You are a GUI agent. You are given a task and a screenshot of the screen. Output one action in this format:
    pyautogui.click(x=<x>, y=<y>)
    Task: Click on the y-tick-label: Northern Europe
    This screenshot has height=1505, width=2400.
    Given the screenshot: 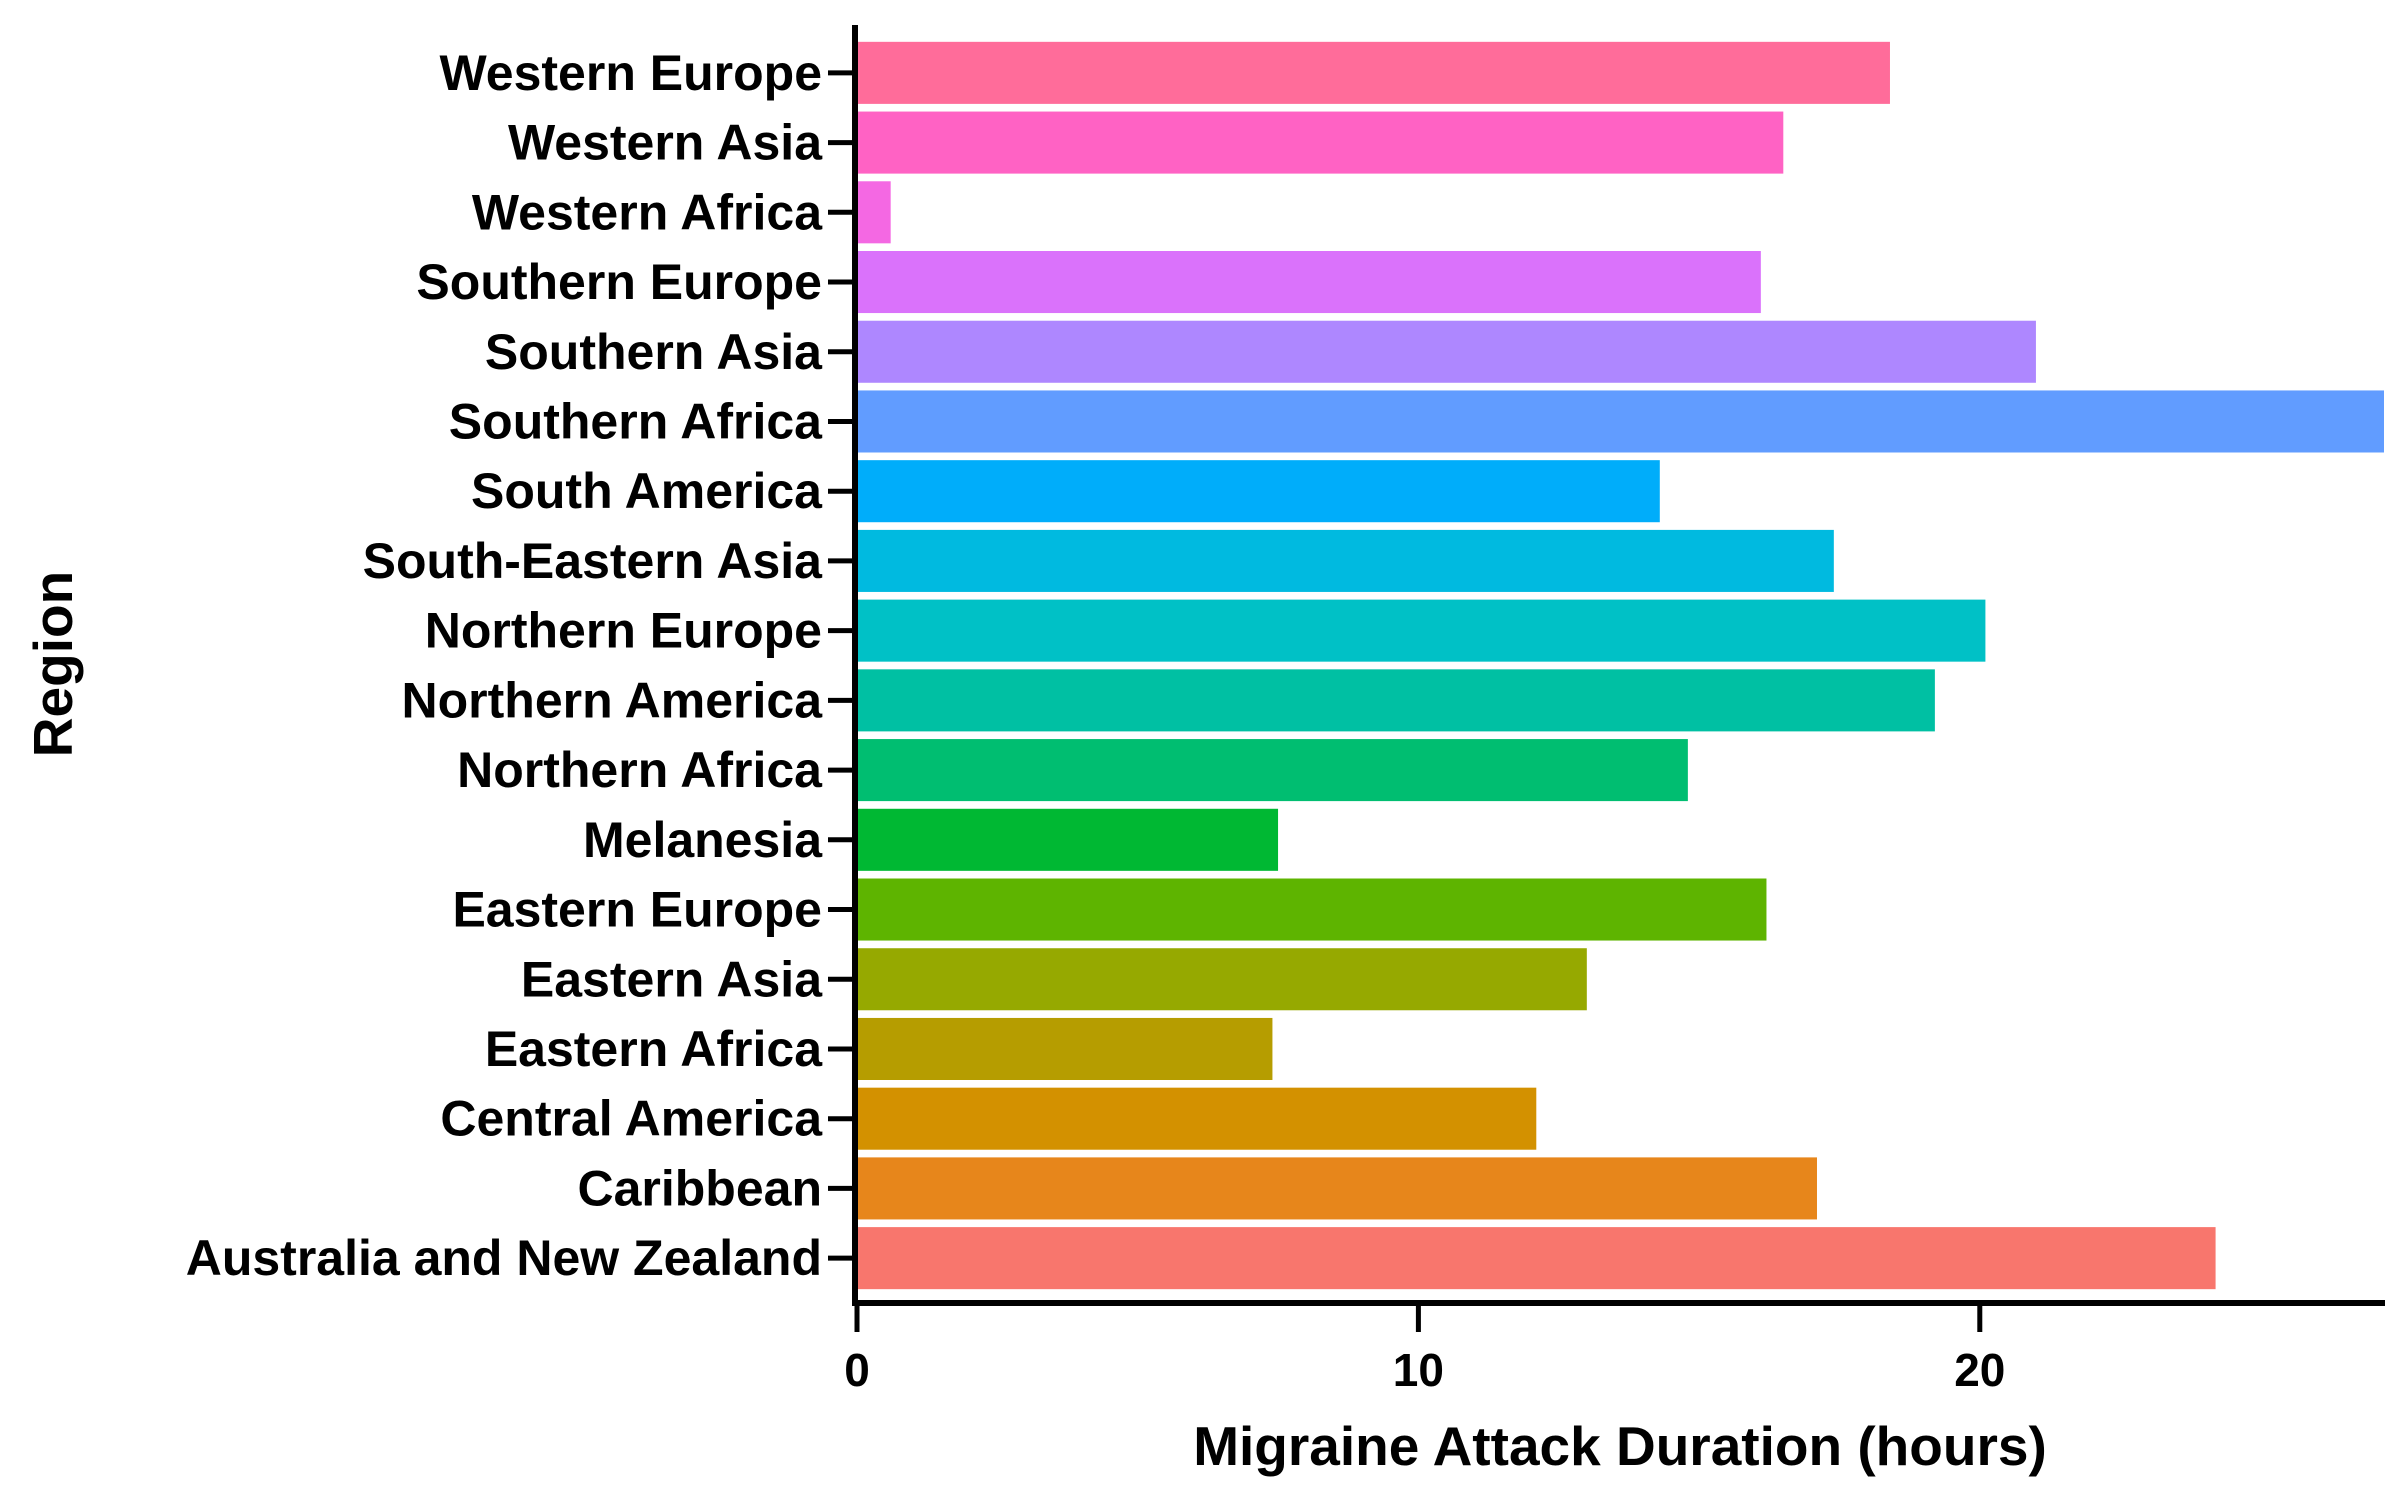 What is the action you would take?
    pyautogui.click(x=623, y=631)
    